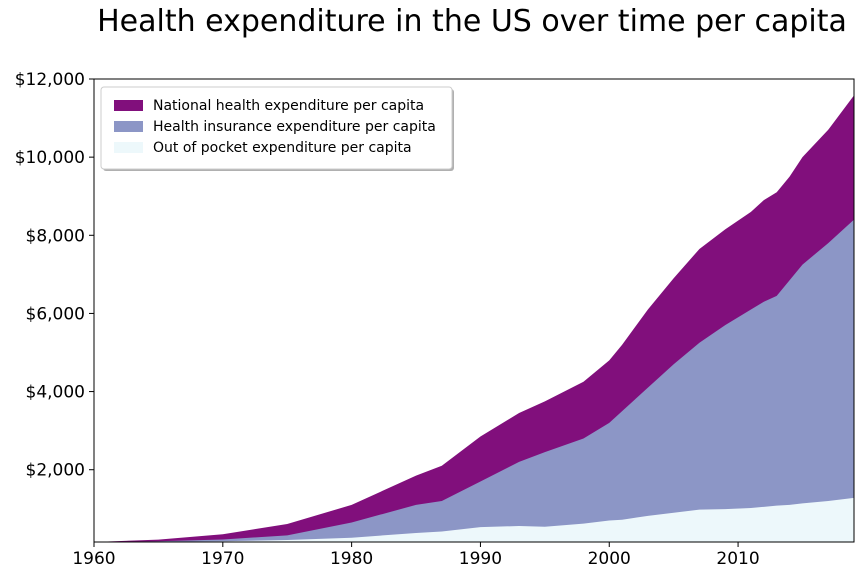  I want to click on x-axis: 1960 1970 1980 1990 2000 2010, so click(416, 555).